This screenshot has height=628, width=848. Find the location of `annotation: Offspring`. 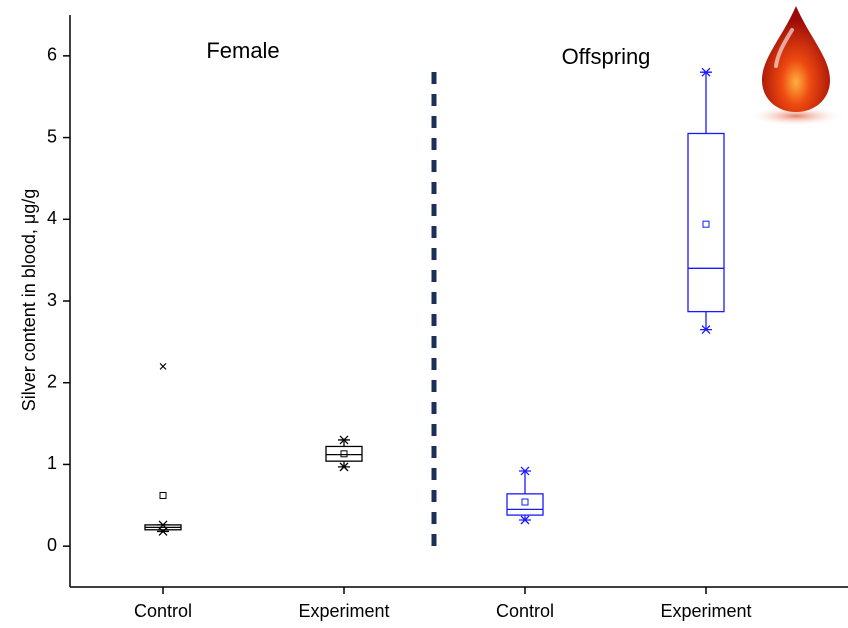

annotation: Offspring is located at coordinates (606, 56).